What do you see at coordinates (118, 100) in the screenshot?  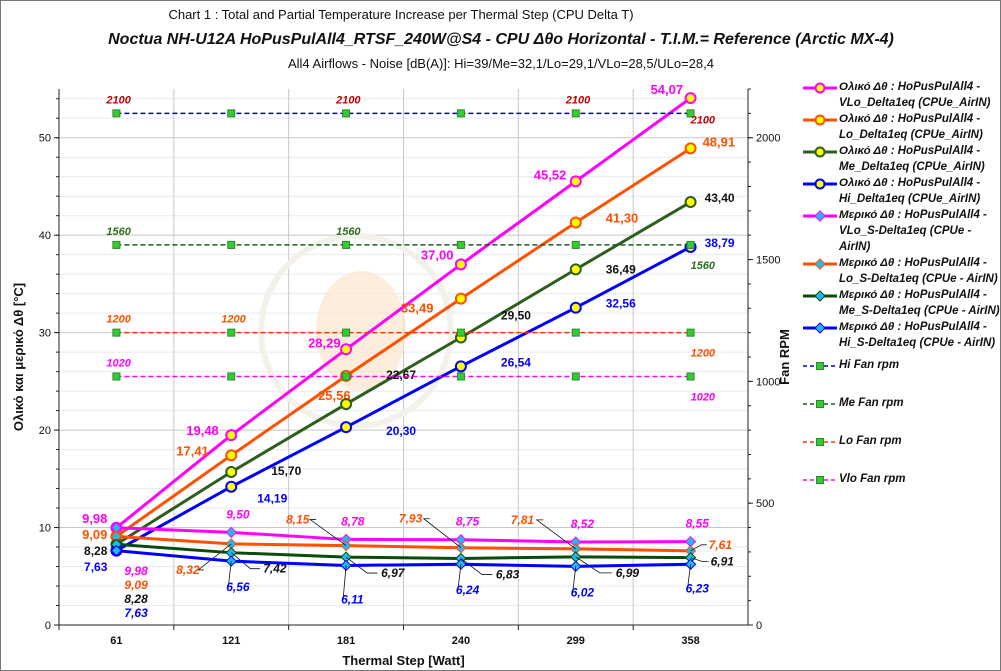 I see `data-label: 2100` at bounding box center [118, 100].